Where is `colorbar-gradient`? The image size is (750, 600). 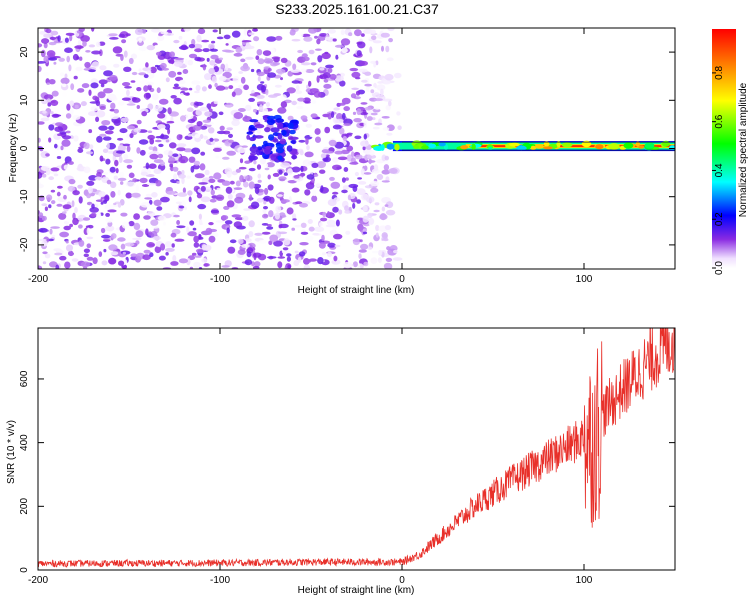
colorbar-gradient is located at coordinates (724, 148).